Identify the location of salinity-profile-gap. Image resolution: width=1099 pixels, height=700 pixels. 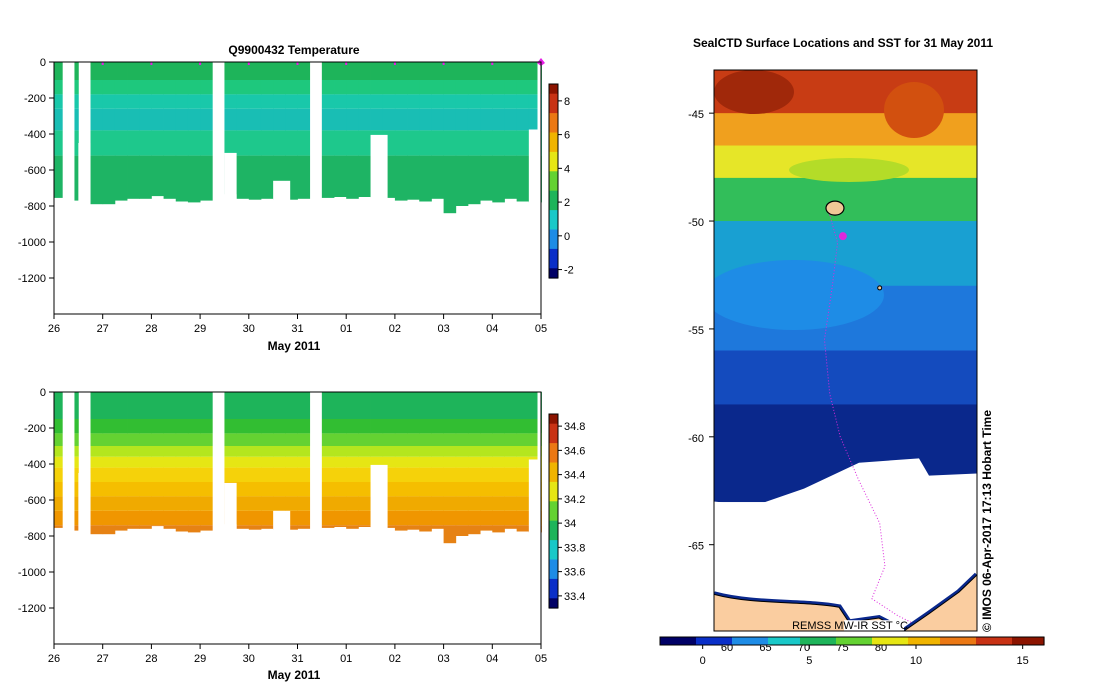
(230, 563).